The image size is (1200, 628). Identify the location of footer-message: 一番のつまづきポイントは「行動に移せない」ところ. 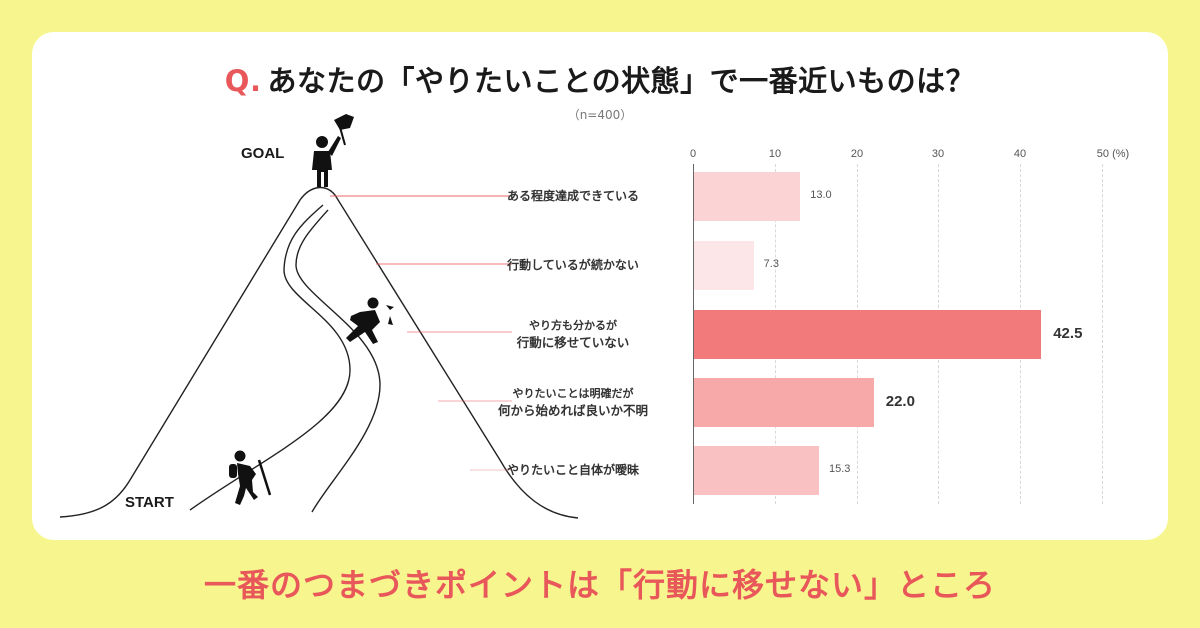
(599, 585).